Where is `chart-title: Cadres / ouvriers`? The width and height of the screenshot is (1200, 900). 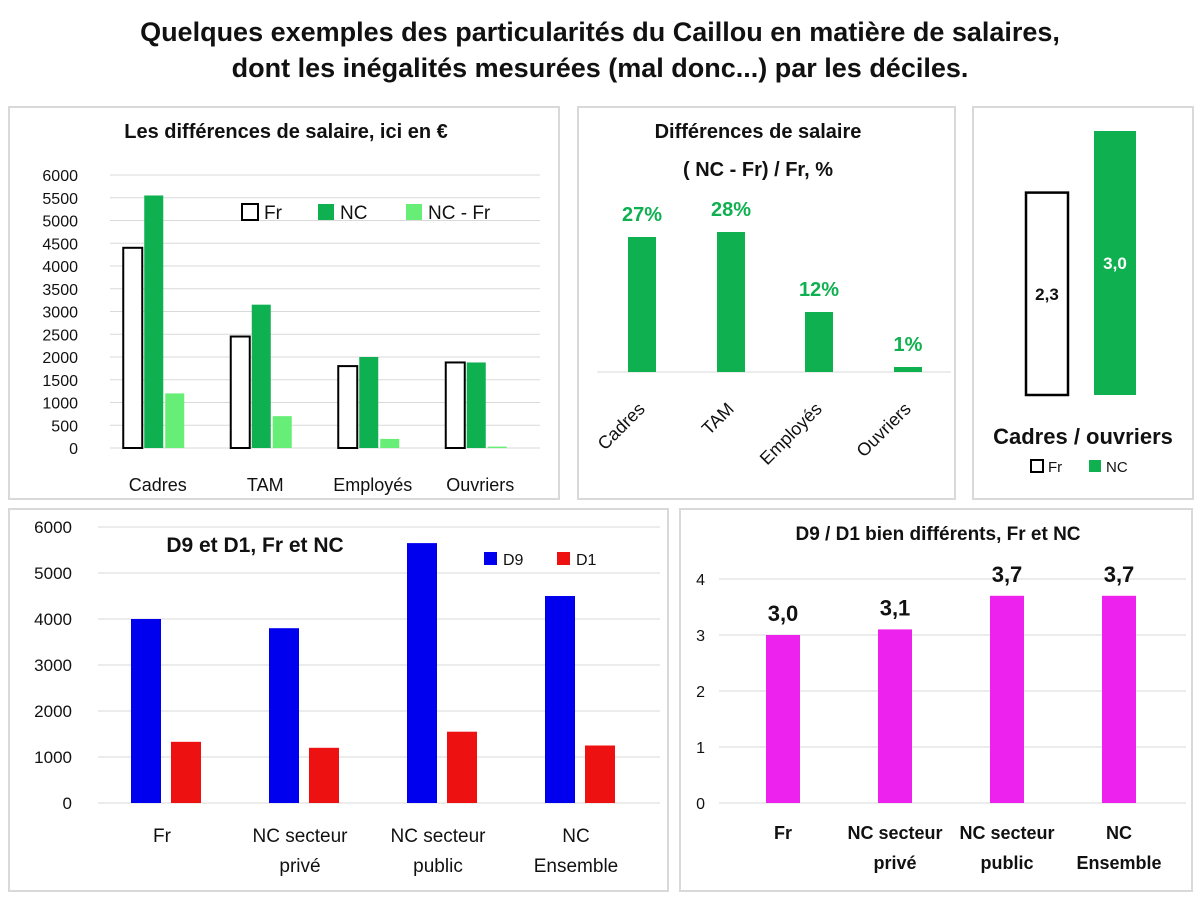
chart-title: Cadres / ouvriers is located at coordinates (1083, 436).